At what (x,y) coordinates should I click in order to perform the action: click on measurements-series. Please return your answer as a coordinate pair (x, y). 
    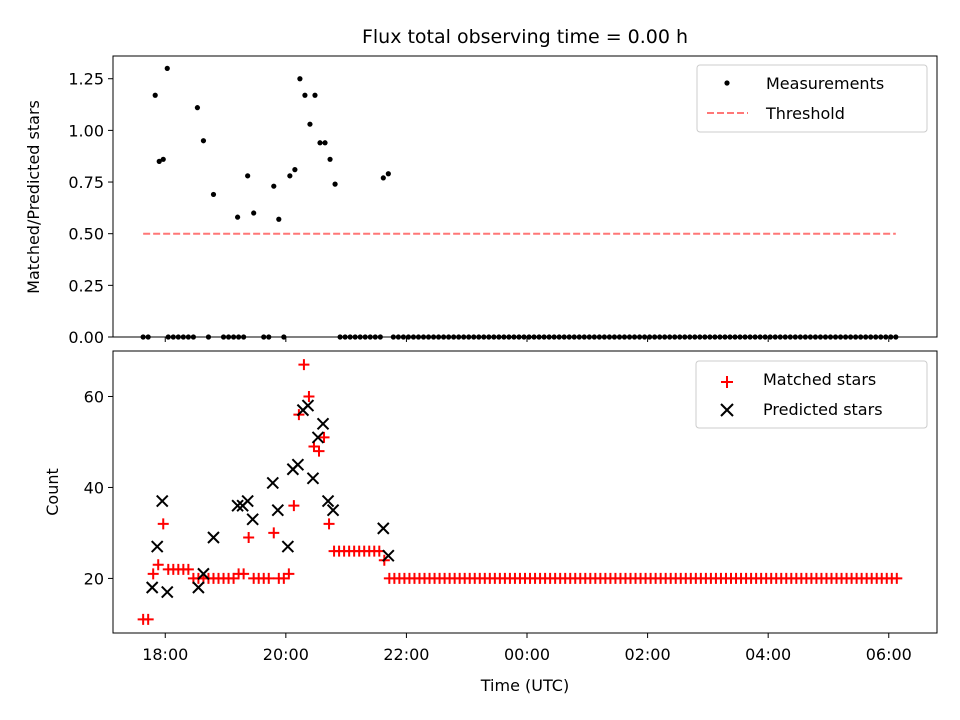
    Looking at the image, I should click on (271, 143).